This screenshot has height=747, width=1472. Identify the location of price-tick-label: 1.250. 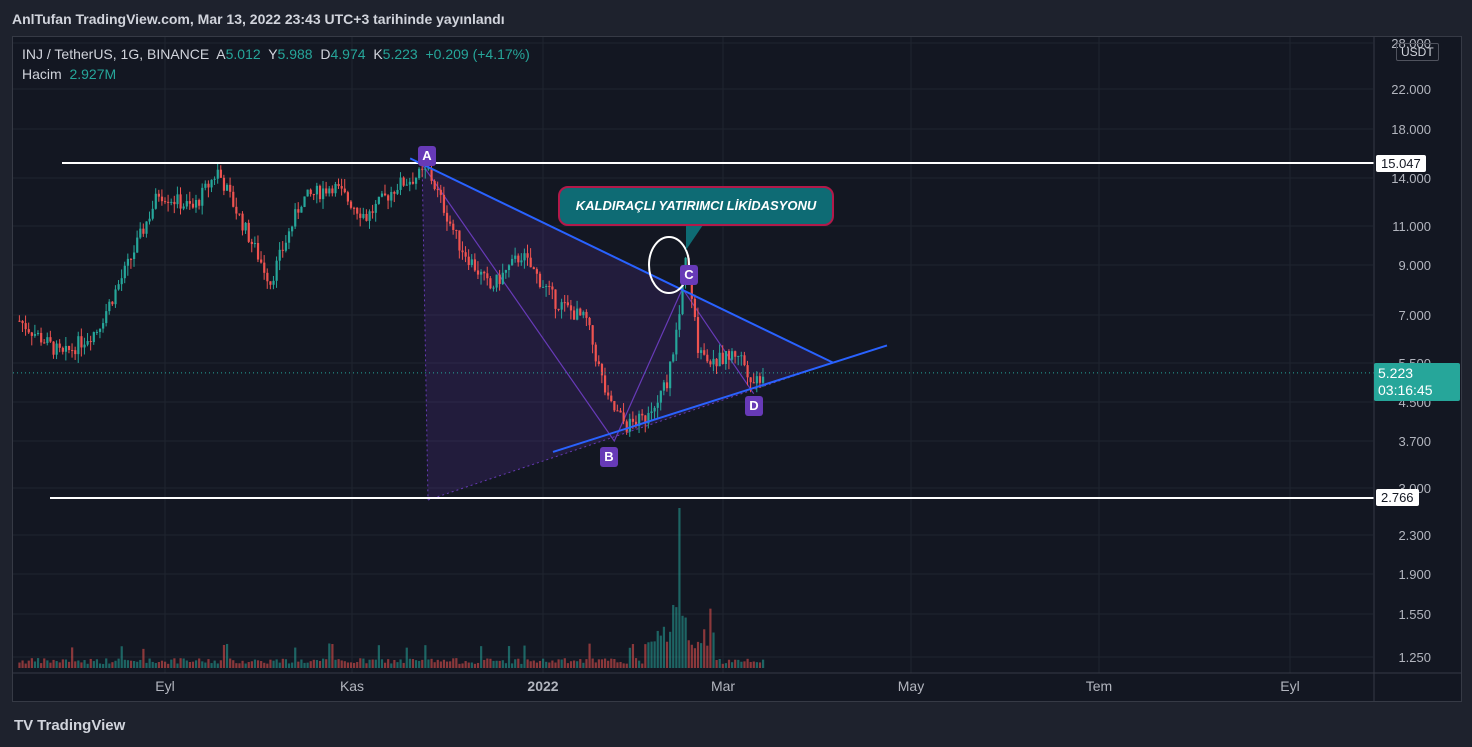
(1414, 657).